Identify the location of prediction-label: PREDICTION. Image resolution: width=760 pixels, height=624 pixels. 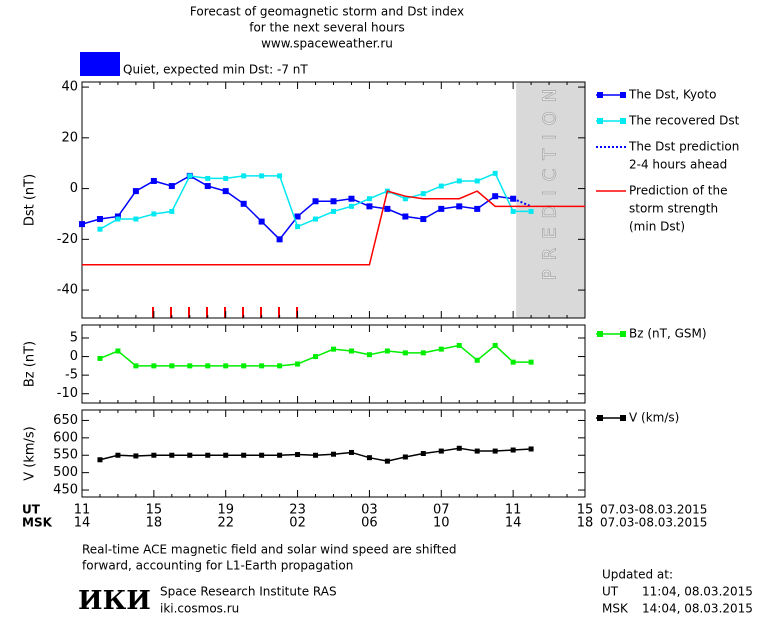
(550, 180).